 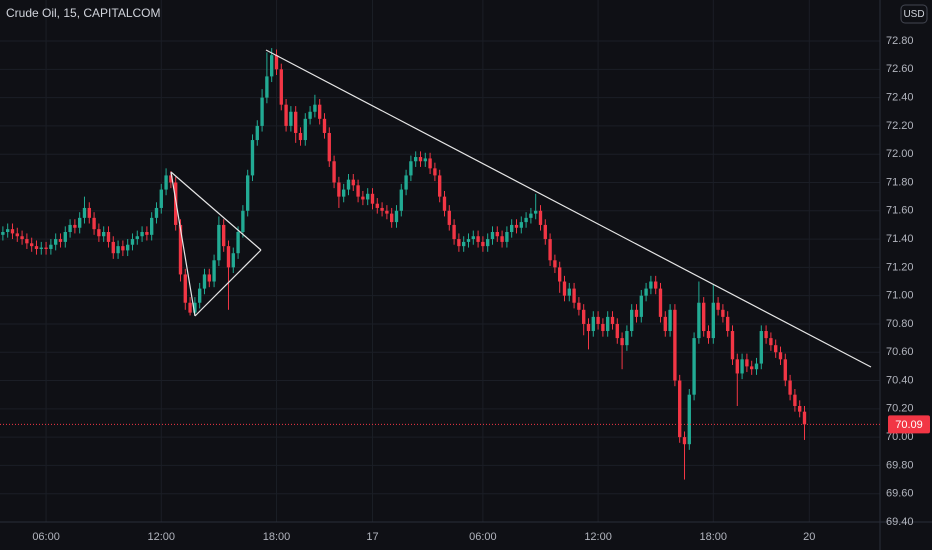 I want to click on last-price-box, so click(x=909, y=424).